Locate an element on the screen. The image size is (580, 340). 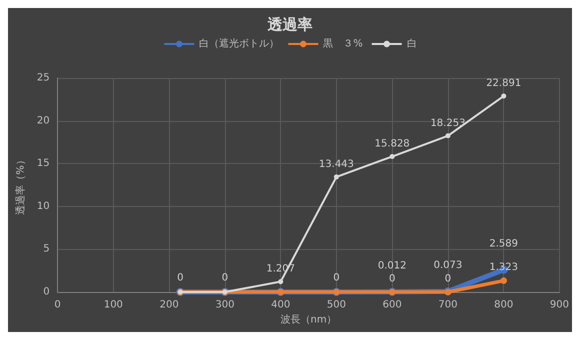
y-tick-label: 0 is located at coordinates (46, 292).